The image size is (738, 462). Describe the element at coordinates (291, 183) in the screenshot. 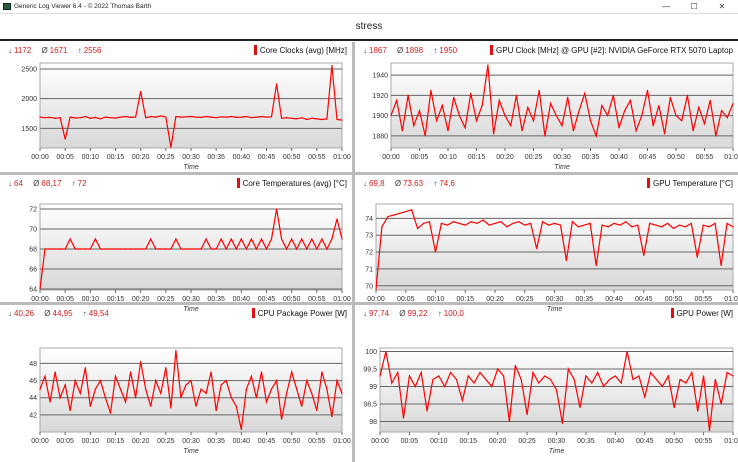

I see `legend: Core Temperatures (avg) [°C]` at that location.